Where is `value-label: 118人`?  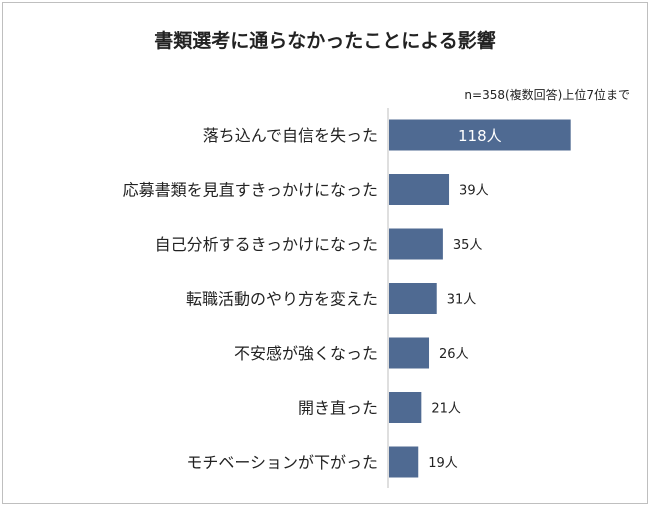 value-label: 118人 is located at coordinates (480, 136).